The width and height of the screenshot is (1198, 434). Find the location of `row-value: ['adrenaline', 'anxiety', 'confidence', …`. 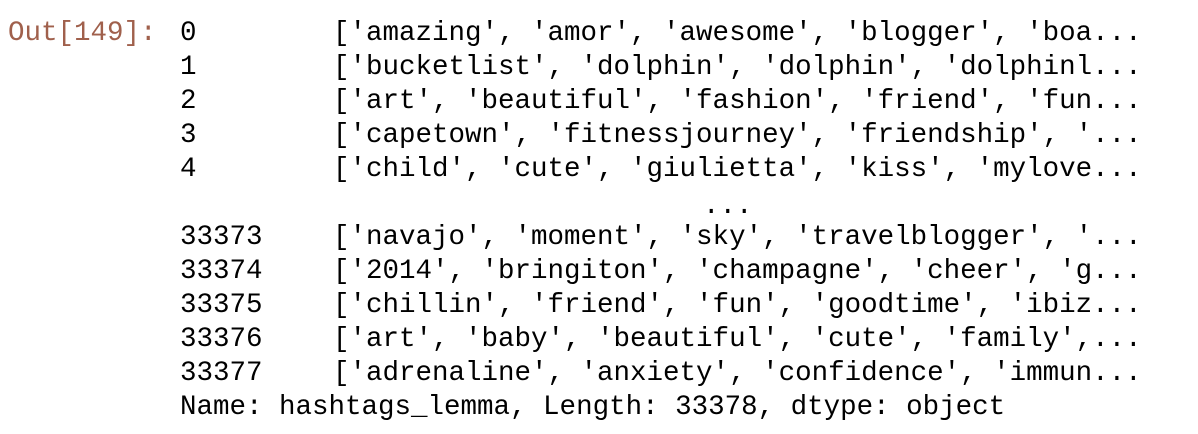

row-value: ['adrenaline', 'anxiety', 'confidence', … is located at coordinates (737, 373).